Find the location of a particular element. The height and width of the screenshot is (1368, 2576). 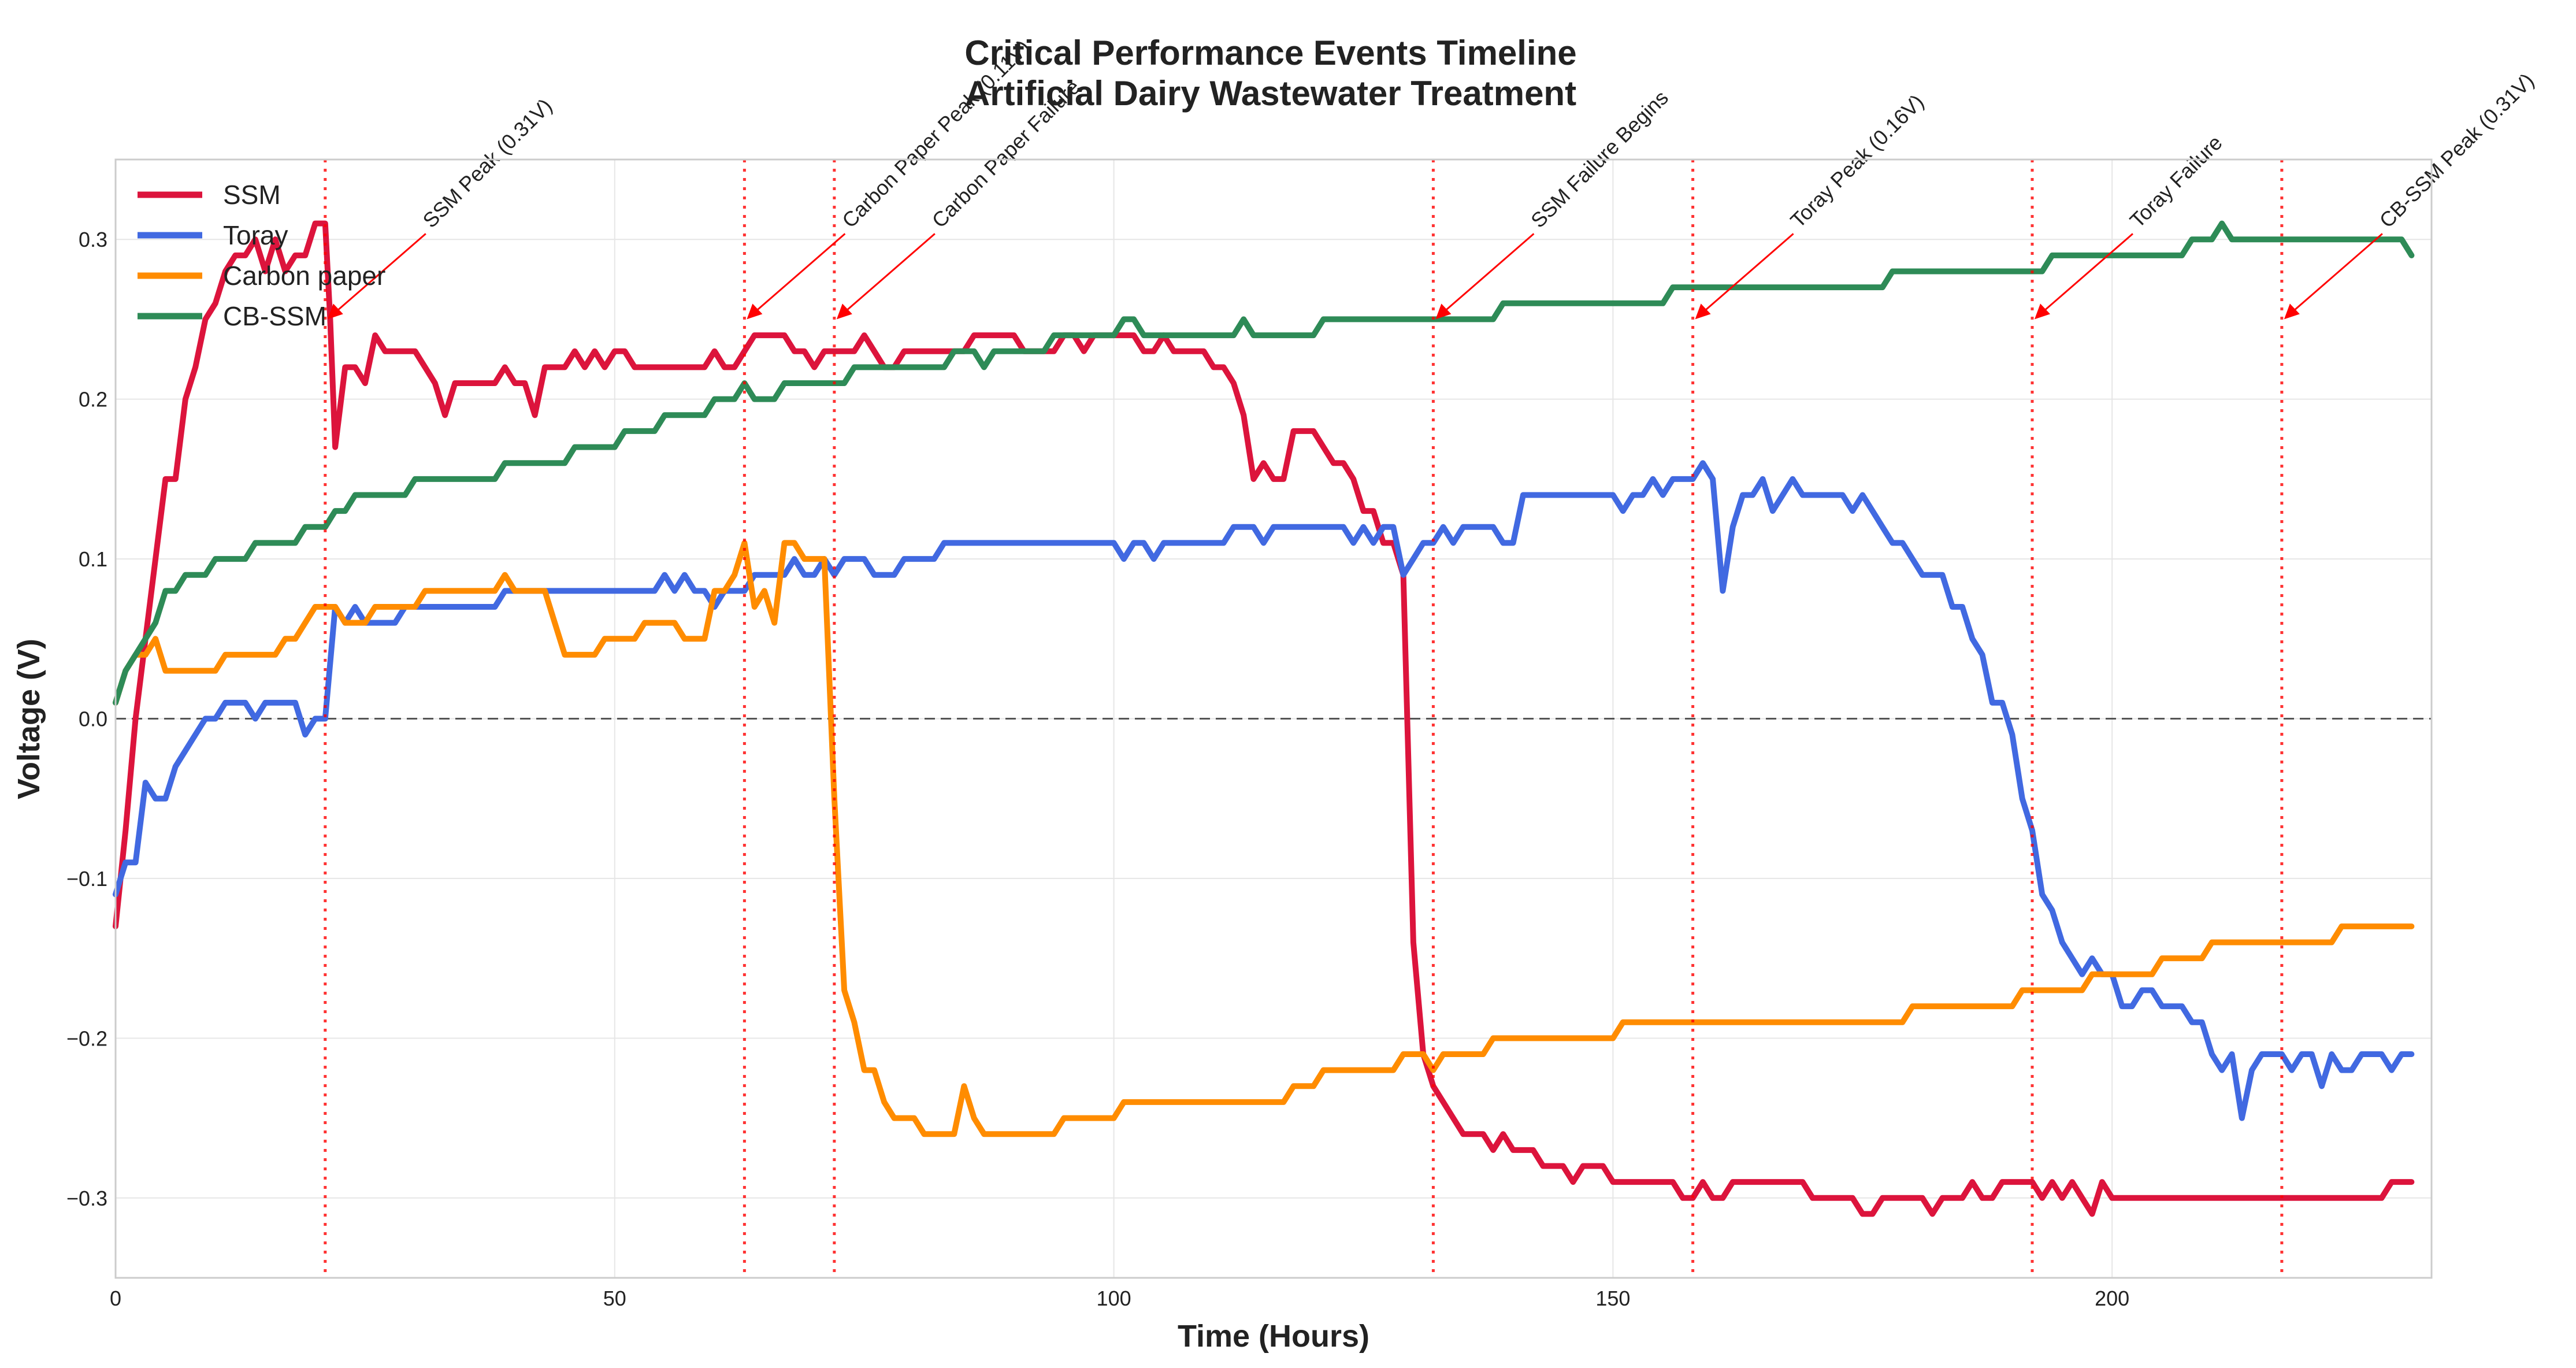

chart-title: Critical Performance Events Timeline is located at coordinates (1270, 53).